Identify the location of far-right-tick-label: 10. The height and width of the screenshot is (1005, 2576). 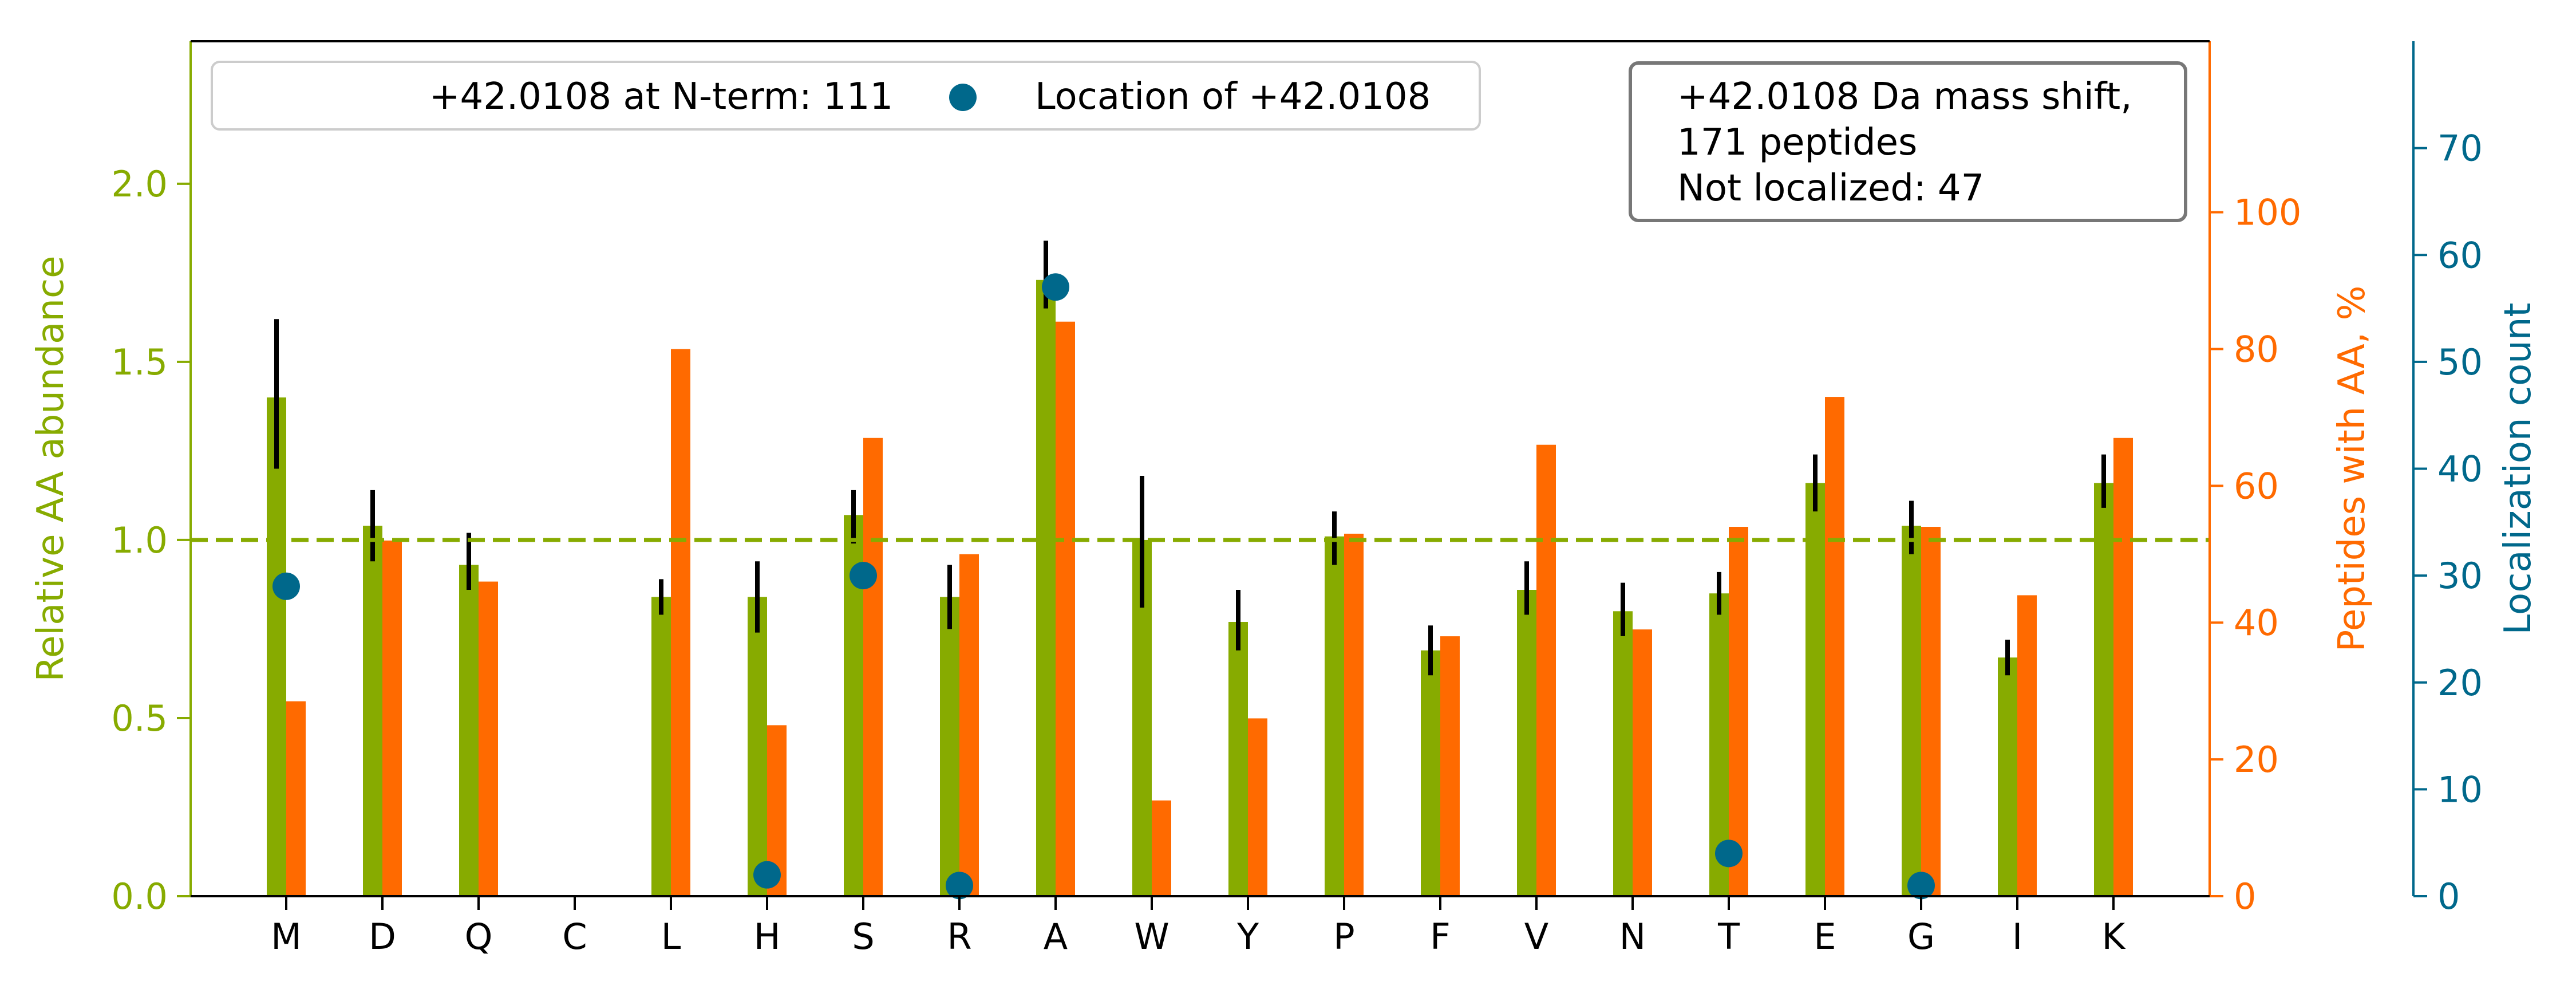
(2460, 789).